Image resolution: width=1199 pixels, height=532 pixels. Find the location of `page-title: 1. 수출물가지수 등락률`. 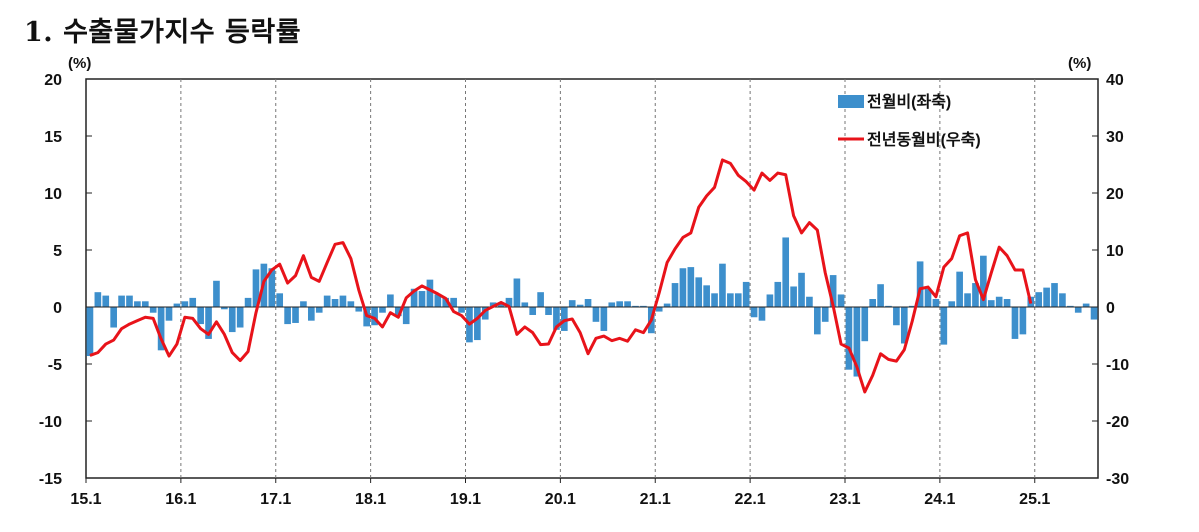

page-title: 1. 수출물가지수 등락률 is located at coordinates (163, 32).